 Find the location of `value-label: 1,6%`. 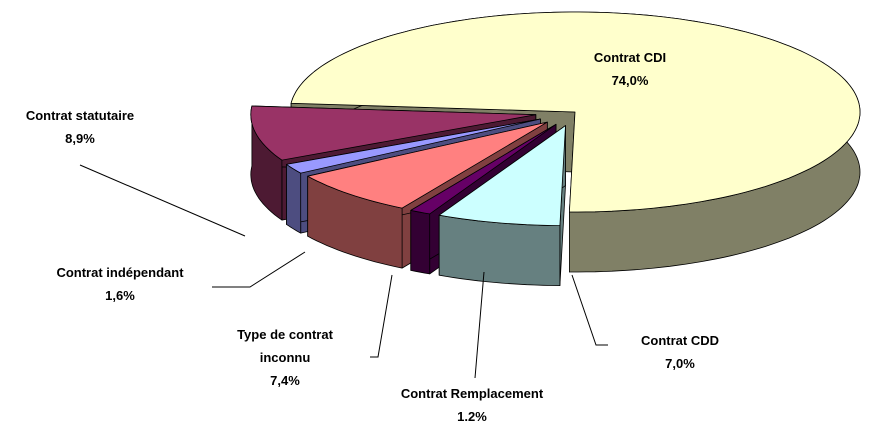

value-label: 1,6% is located at coordinates (120, 295).